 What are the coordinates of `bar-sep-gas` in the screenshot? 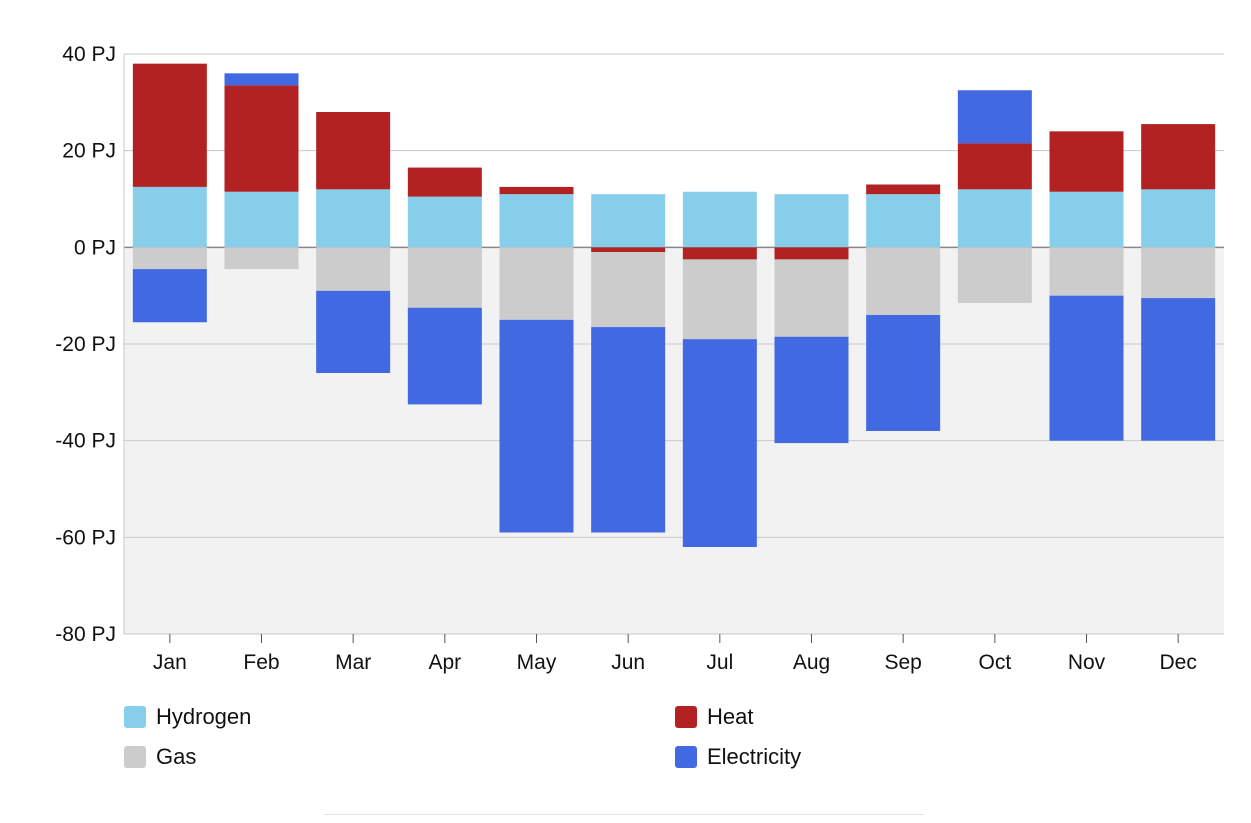 It's located at (903, 281).